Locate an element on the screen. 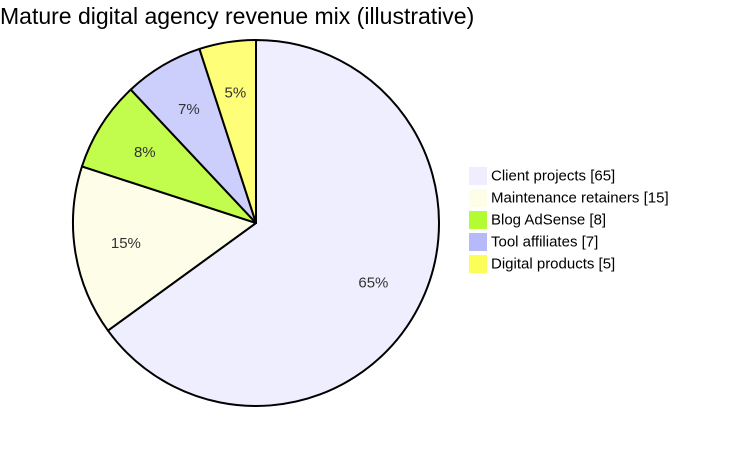  legend-swatch-tool-affiliates is located at coordinates (478, 242).